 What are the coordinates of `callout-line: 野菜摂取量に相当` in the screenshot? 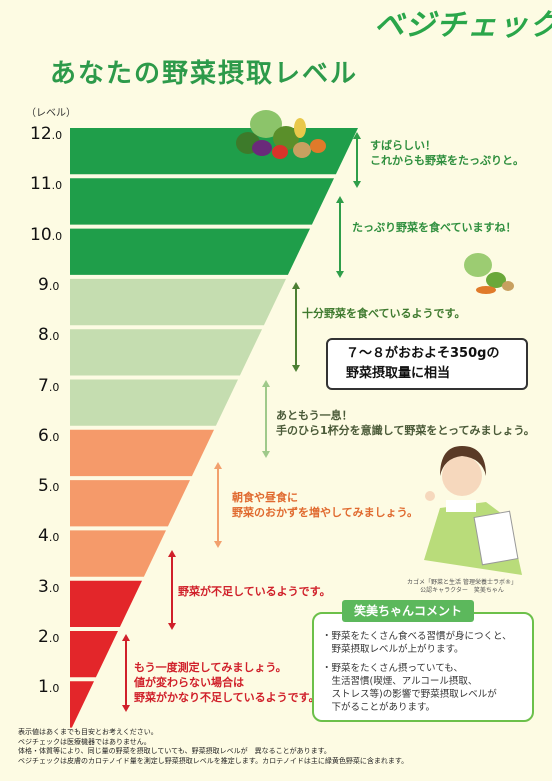 It's located at (398, 373).